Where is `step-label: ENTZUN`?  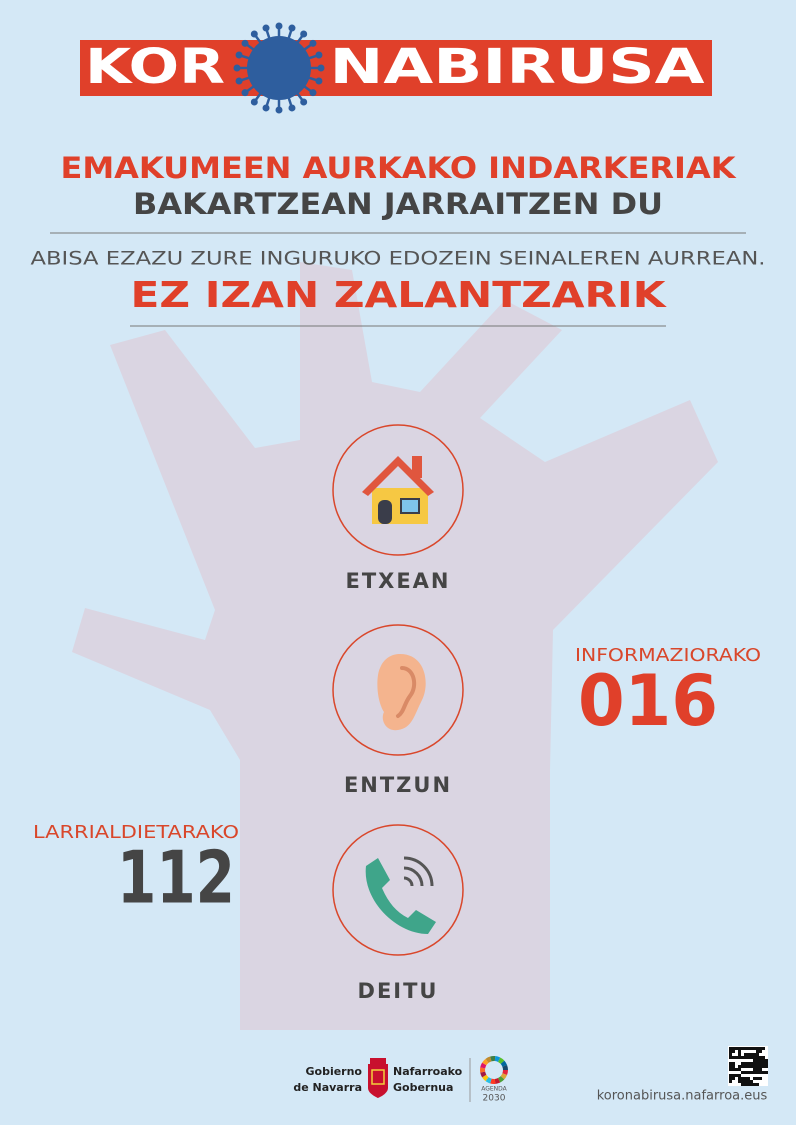 step-label: ENTZUN is located at coordinates (398, 785).